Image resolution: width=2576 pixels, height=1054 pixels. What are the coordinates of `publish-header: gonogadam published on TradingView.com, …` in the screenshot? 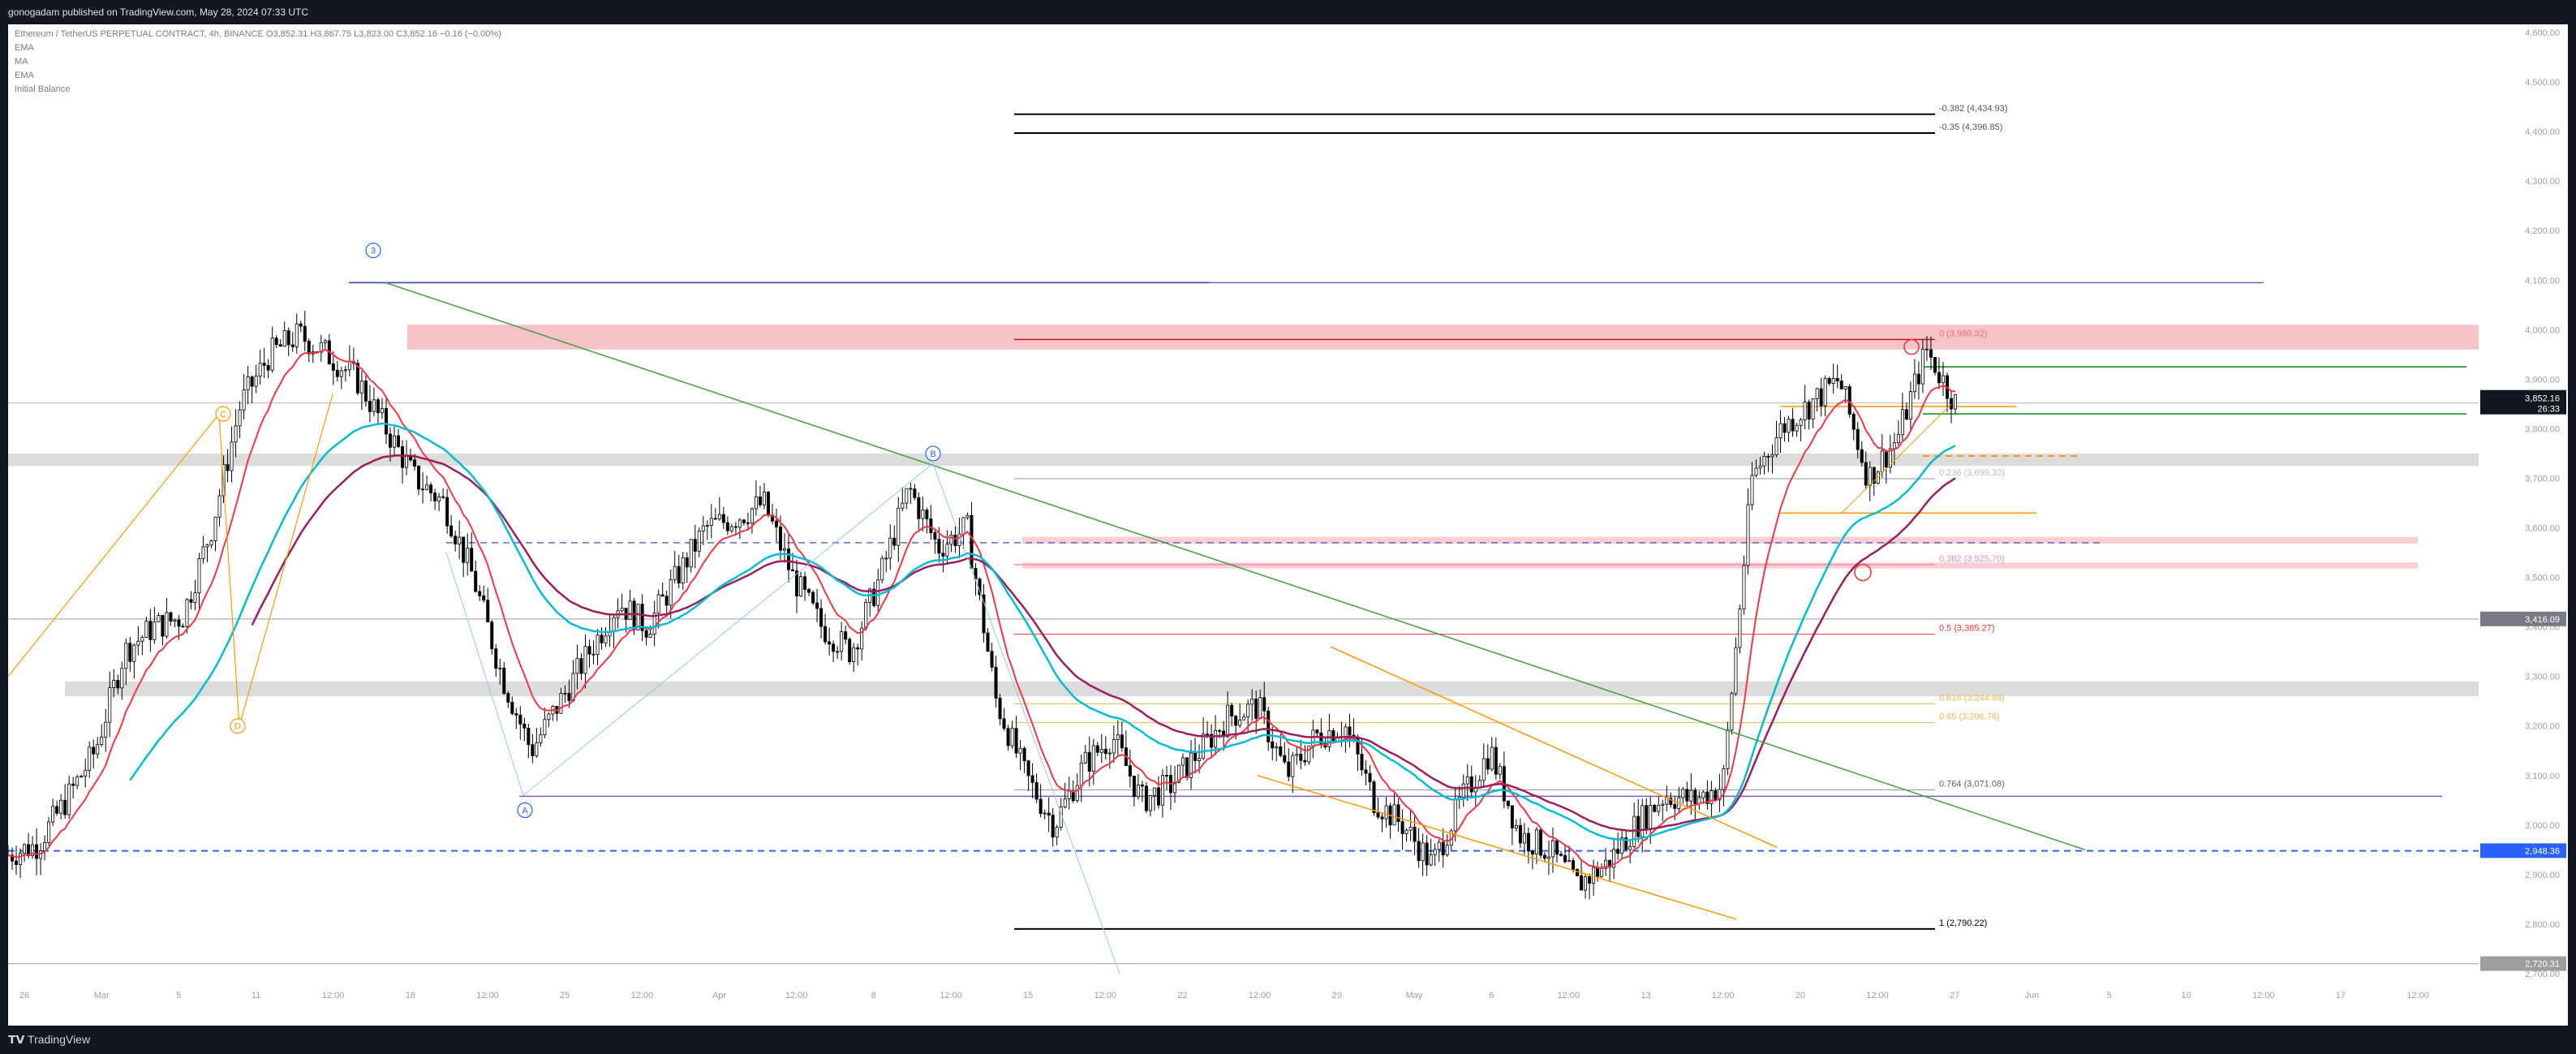 It's located at (1288, 12).